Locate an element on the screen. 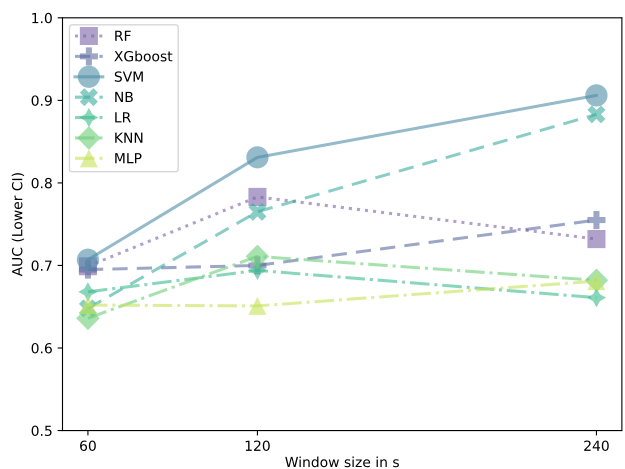 The width and height of the screenshot is (625, 469). x-tick-label: 240 is located at coordinates (596, 446).